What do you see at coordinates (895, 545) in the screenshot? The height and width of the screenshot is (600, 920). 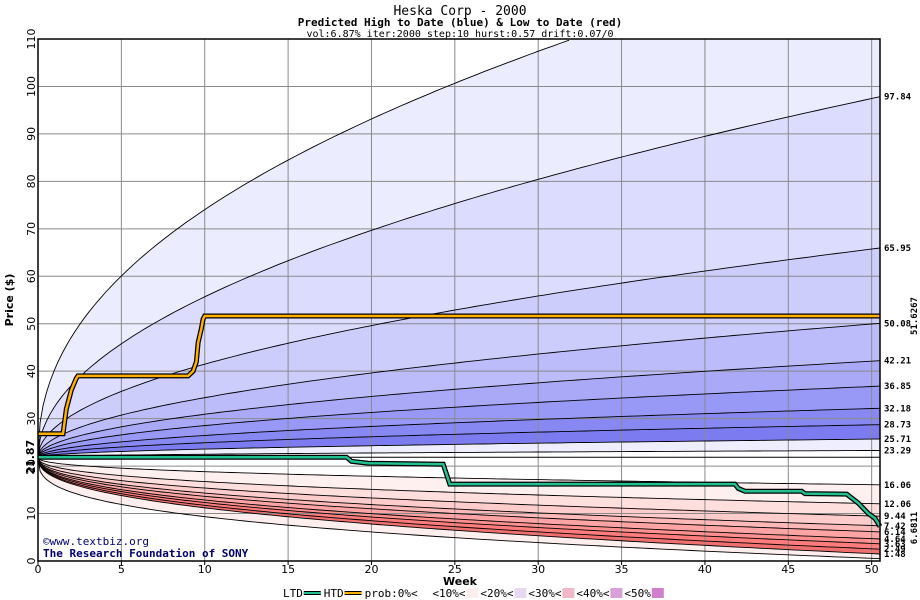 I see `low-quantile-label: 3.63` at bounding box center [895, 545].